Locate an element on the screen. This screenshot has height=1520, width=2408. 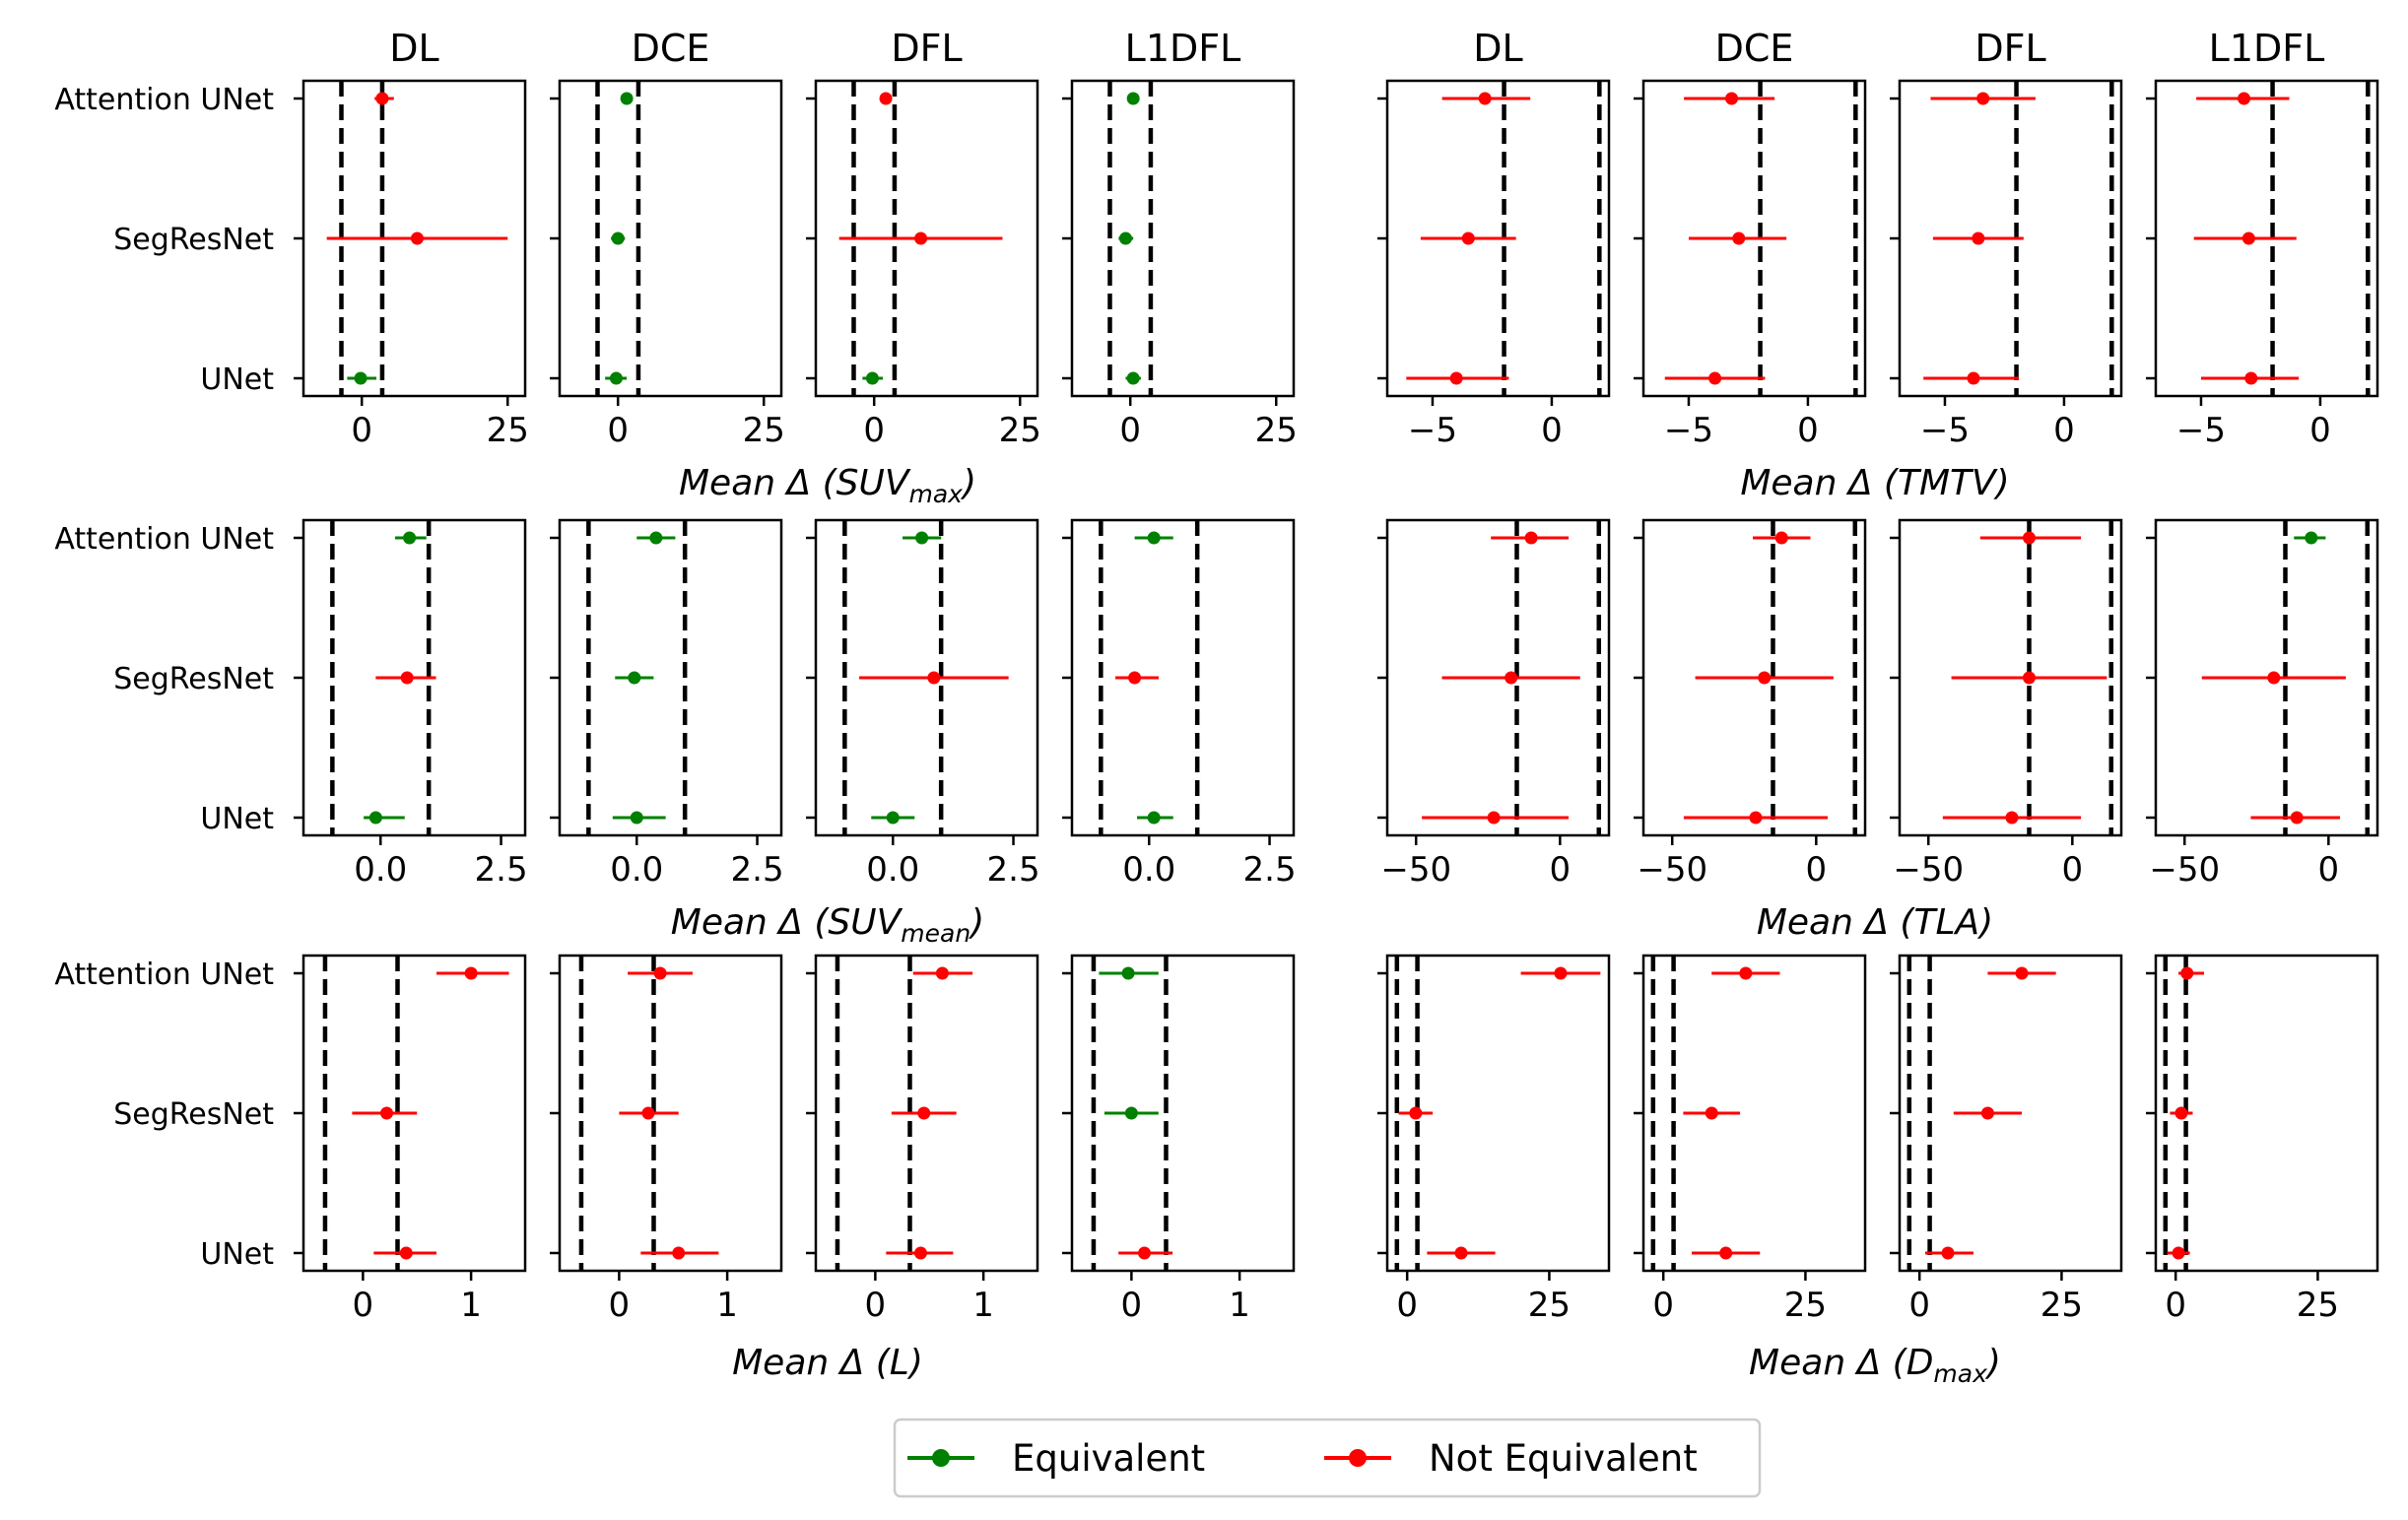
row-label: SegResNet is located at coordinates (193, 1115).